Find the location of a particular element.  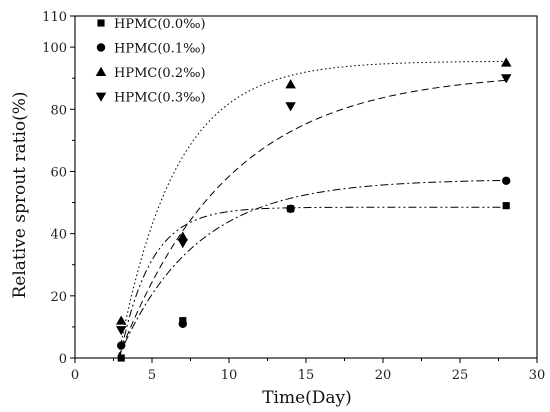

x-tick-label: 0 is located at coordinates (75, 375).